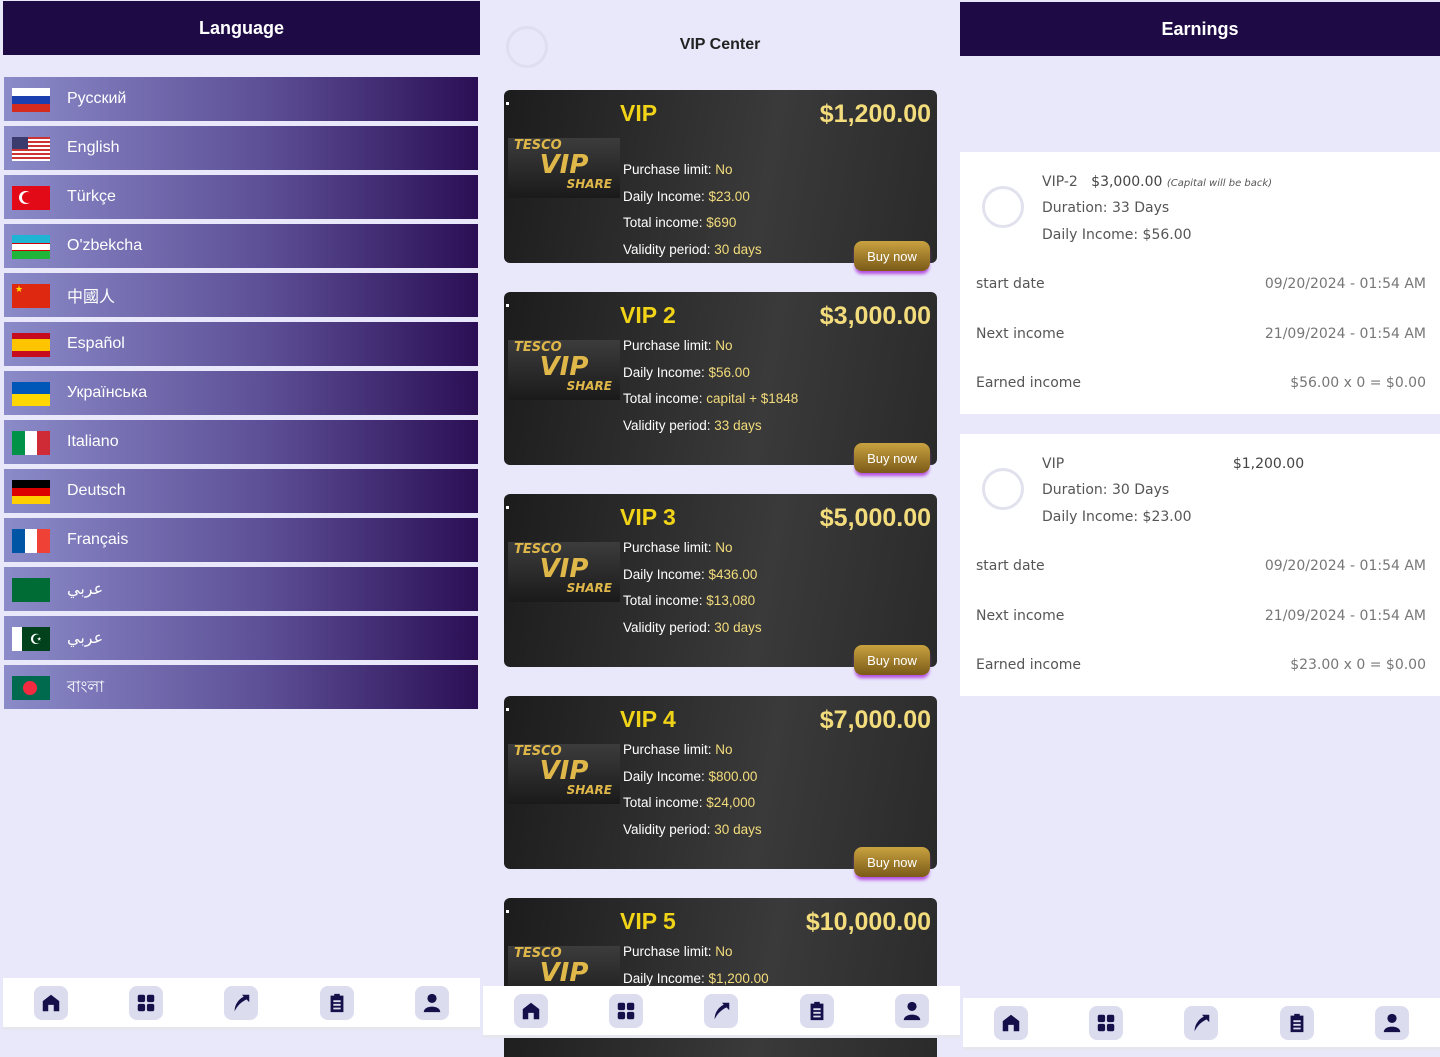  Describe the element at coordinates (31, 198) in the screenshot. I see `flag-tr-icon` at that location.